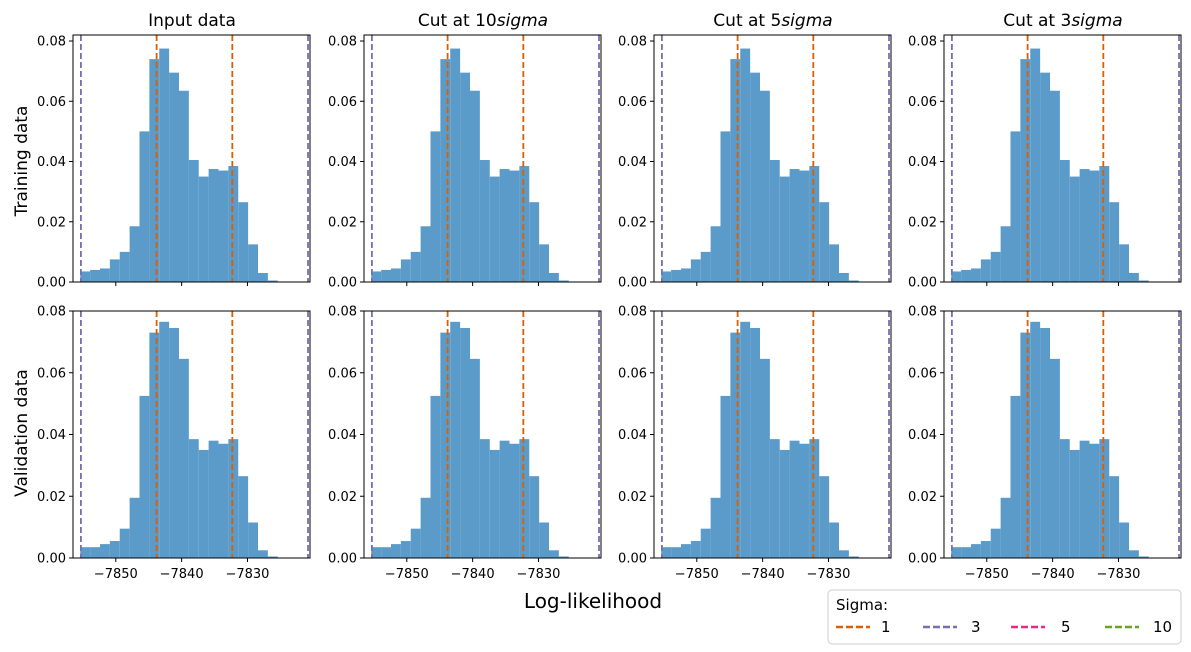 Image resolution: width=1191 pixels, height=652 pixels. I want to click on x-tick-label: −7850, so click(697, 574).